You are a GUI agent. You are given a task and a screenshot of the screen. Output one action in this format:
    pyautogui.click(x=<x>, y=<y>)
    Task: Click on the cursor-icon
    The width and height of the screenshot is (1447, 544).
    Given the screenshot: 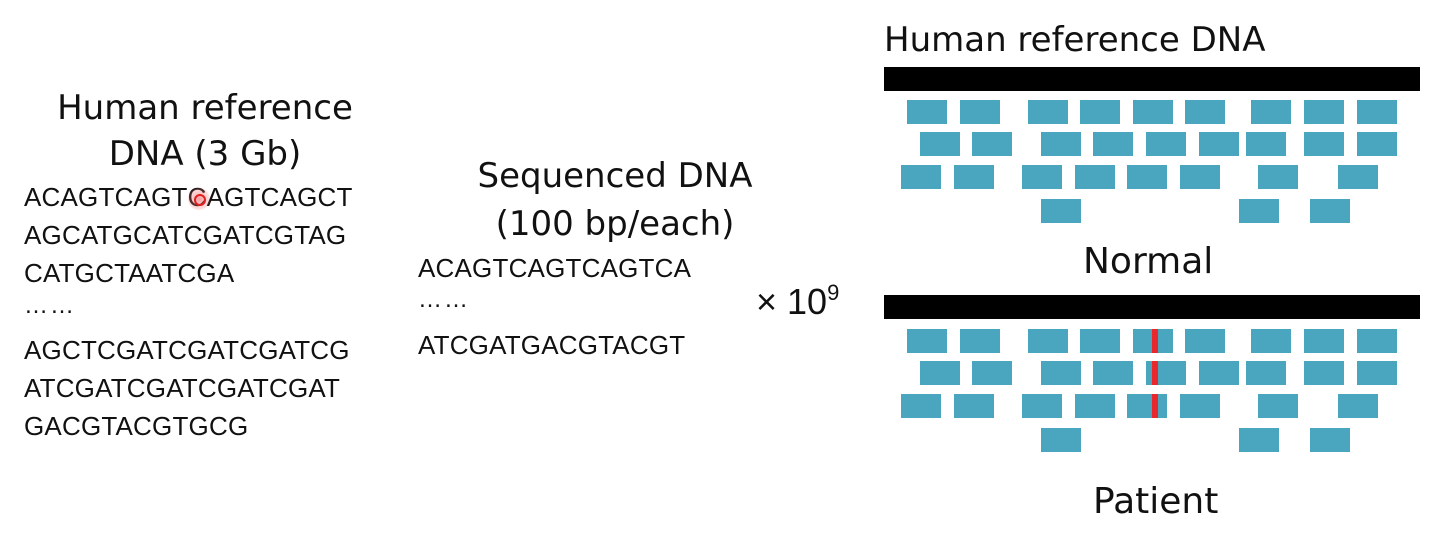 What is the action you would take?
    pyautogui.click(x=200, y=200)
    